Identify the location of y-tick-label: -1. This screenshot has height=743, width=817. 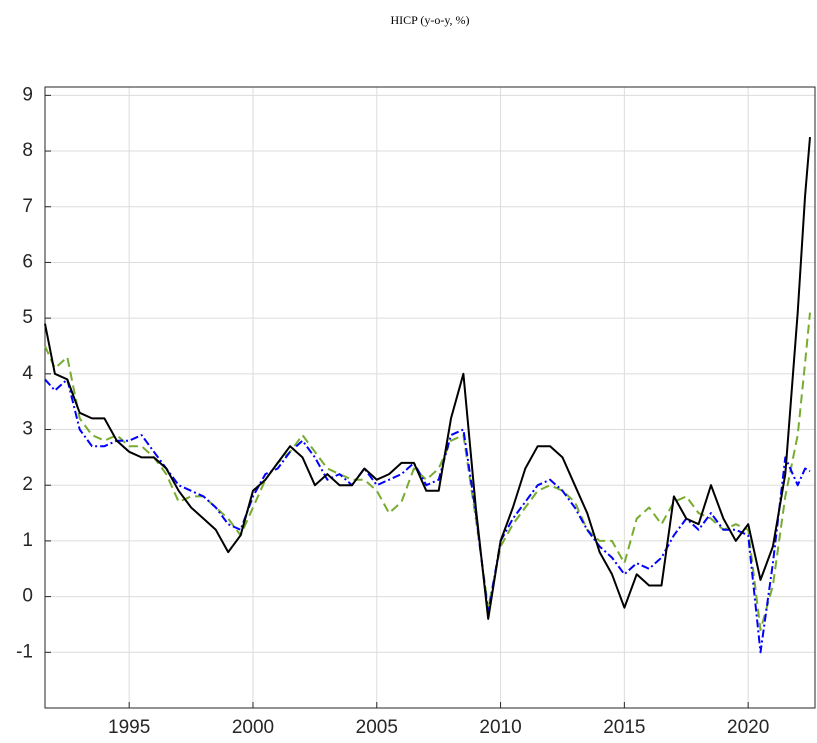
(24, 651).